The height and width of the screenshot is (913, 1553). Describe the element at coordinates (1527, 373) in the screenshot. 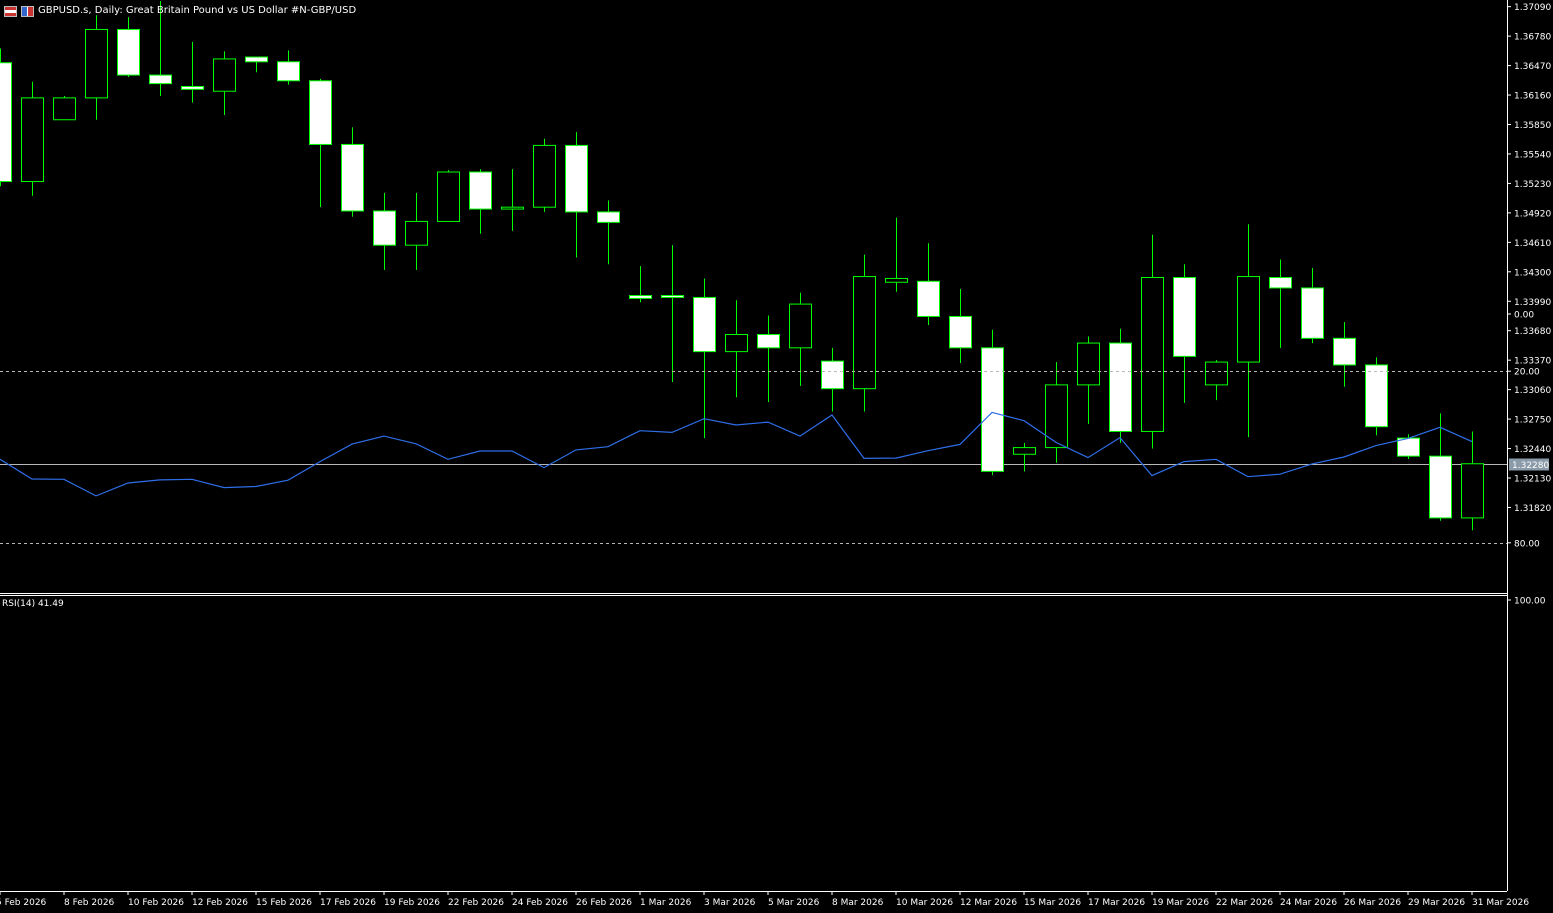

I see `rsi-tick-label: 20.00` at that location.